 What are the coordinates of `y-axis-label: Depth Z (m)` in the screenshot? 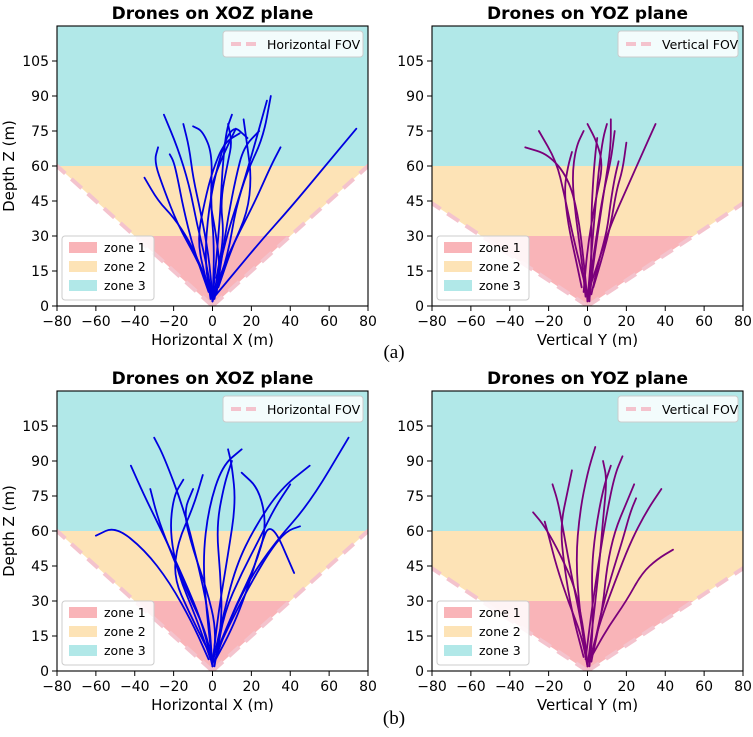 It's located at (9, 531).